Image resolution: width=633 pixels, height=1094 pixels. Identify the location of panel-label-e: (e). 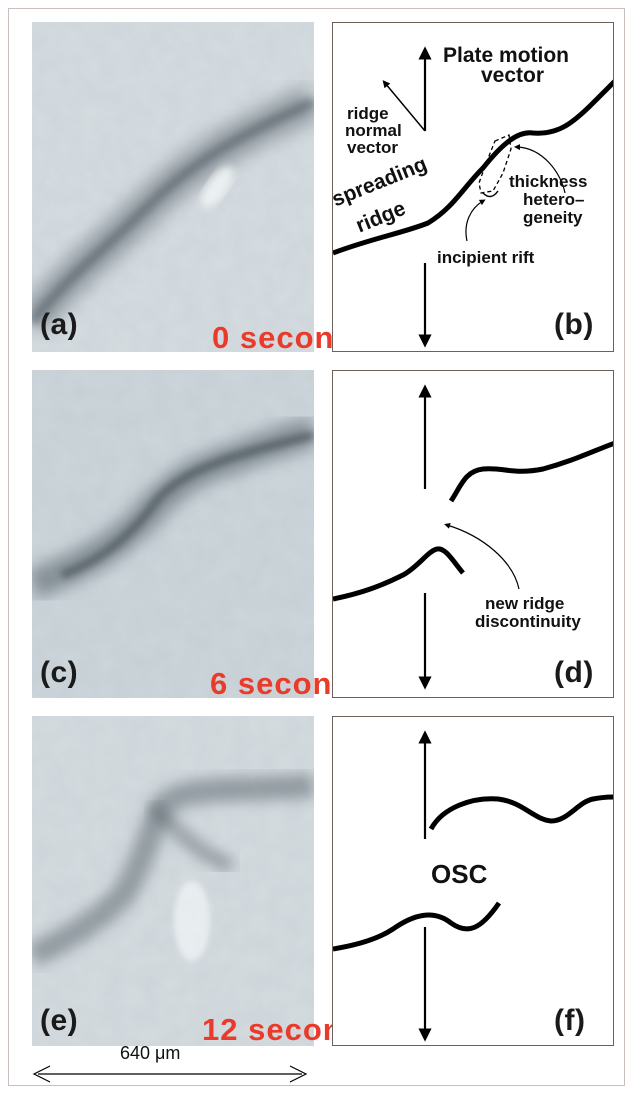
(59, 1020).